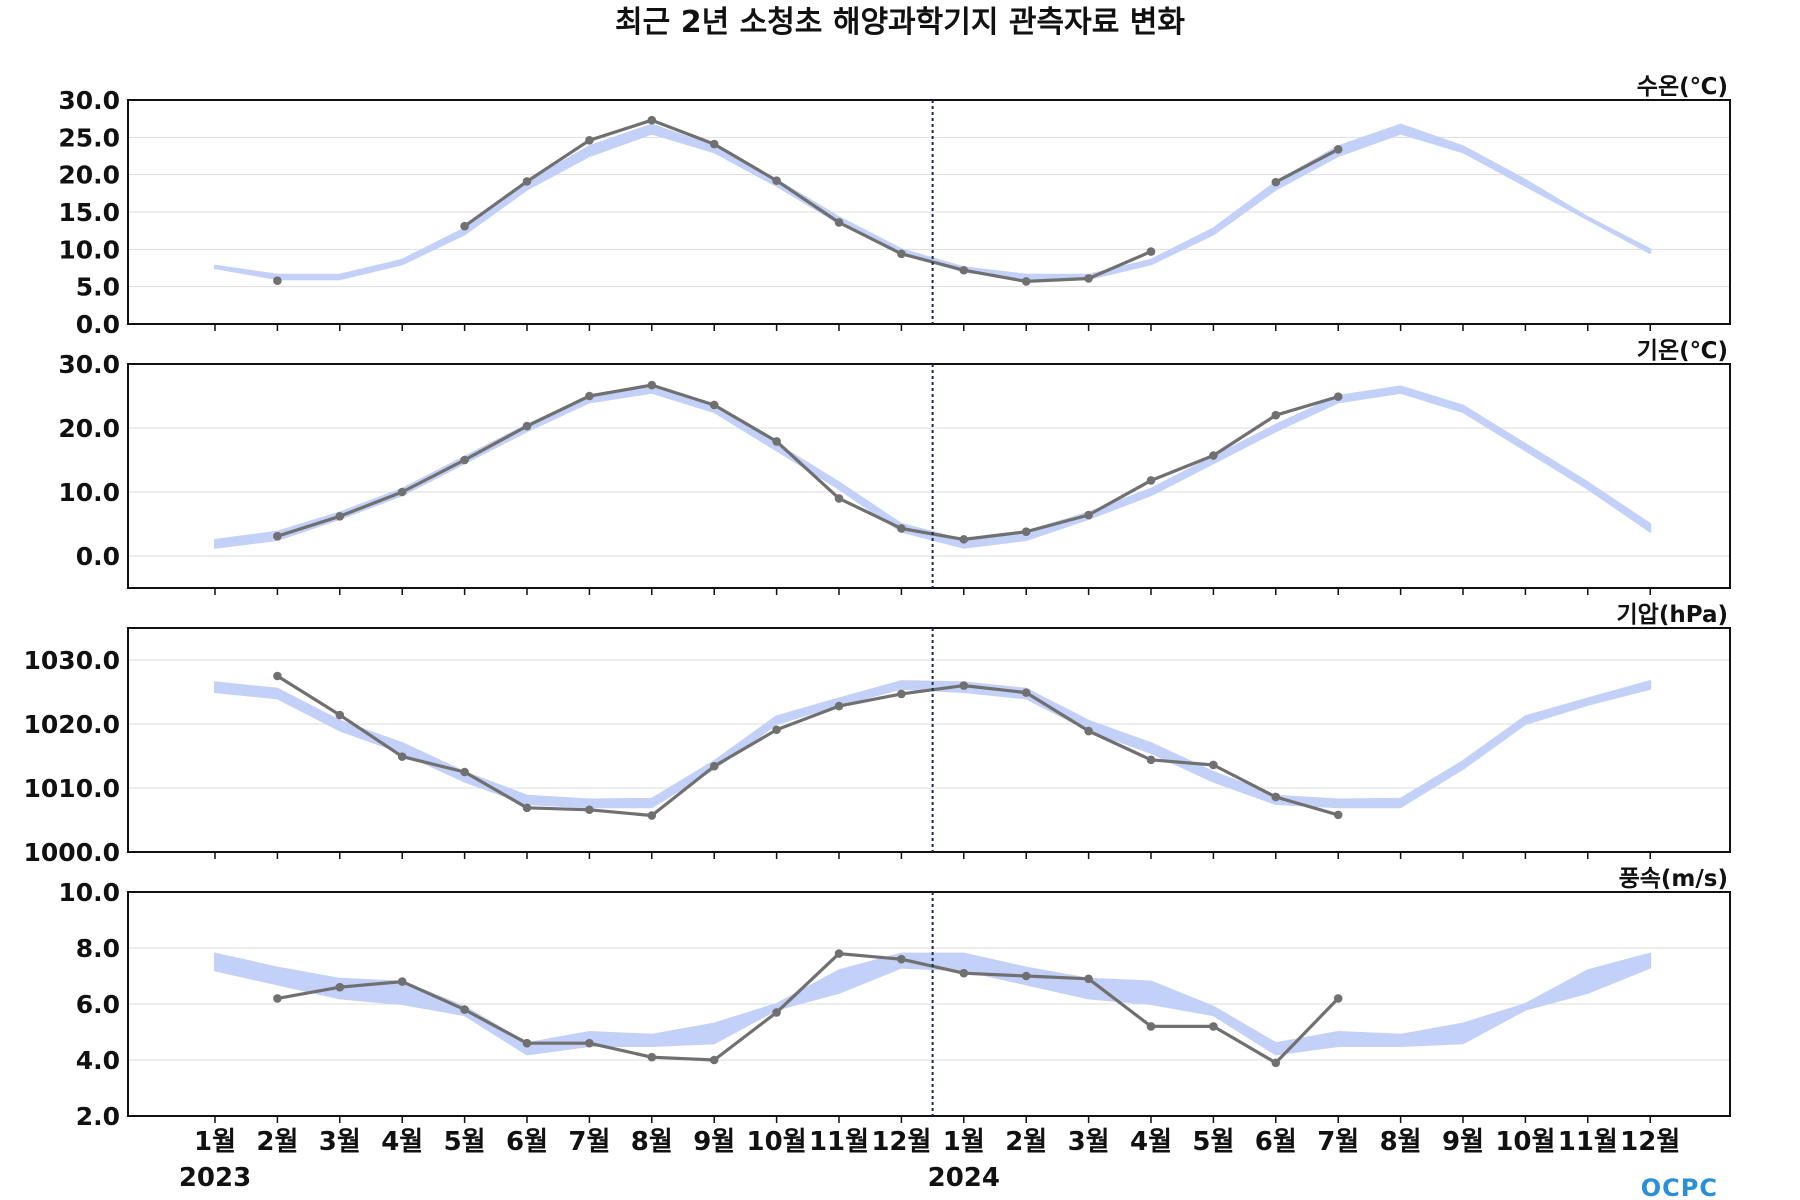 The image size is (1800, 1200). I want to click on y-tick-label: 30.0, so click(89, 364).